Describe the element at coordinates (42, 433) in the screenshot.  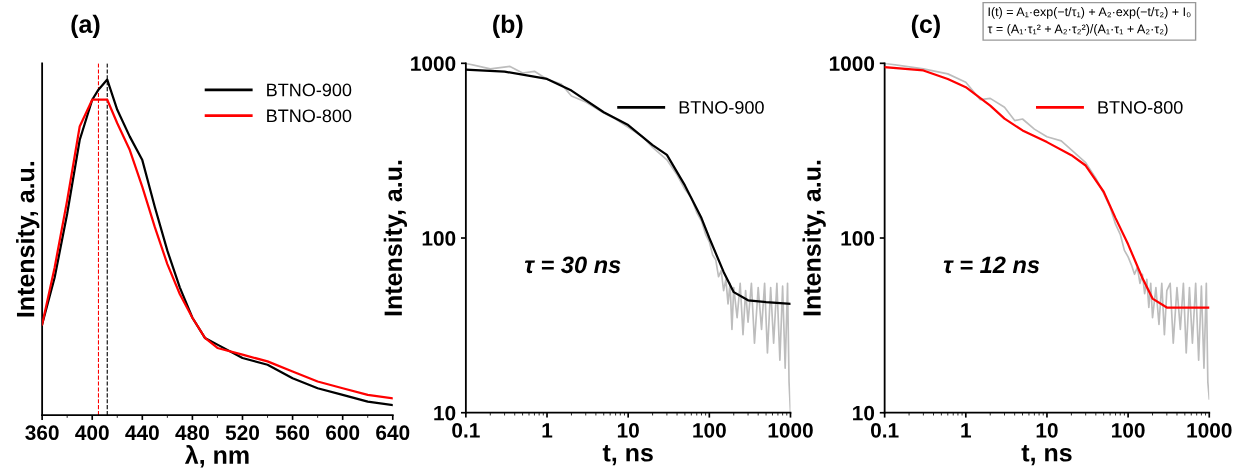
I see `x-tick-label: 360` at that location.